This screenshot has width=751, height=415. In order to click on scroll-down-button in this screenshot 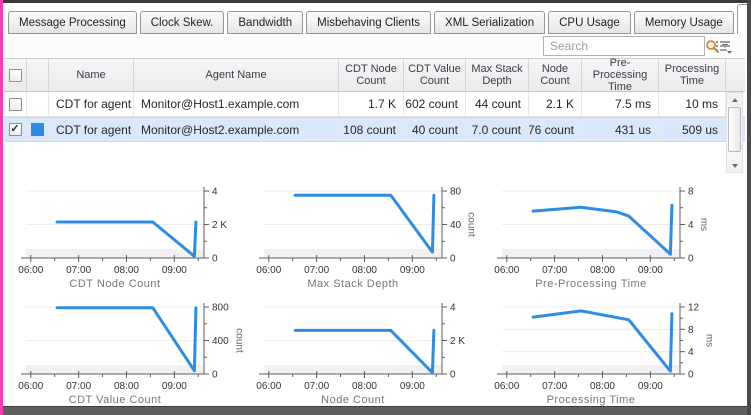, I will do `click(734, 165)`.